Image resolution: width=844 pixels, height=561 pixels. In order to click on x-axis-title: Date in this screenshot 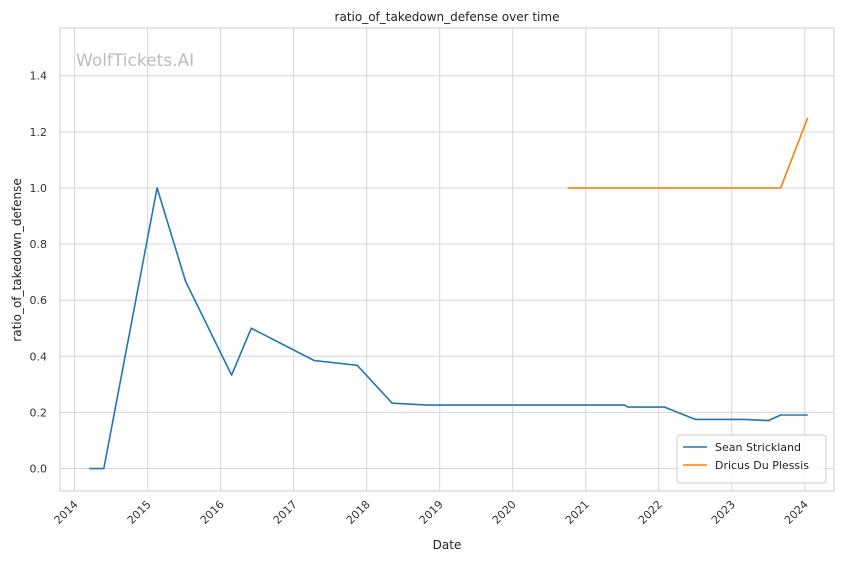, I will do `click(447, 545)`.